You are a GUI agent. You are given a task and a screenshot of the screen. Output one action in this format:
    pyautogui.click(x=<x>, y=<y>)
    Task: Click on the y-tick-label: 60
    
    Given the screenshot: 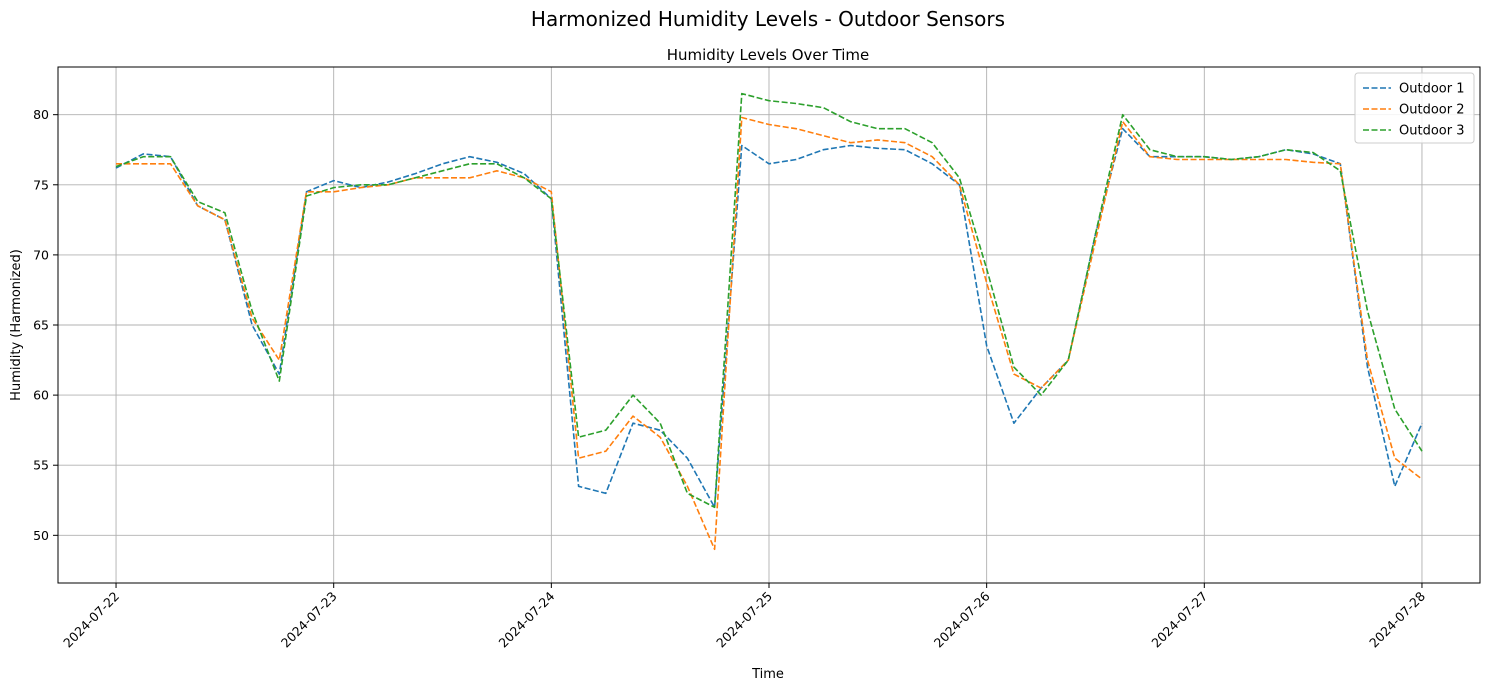 What is the action you would take?
    pyautogui.click(x=41, y=395)
    